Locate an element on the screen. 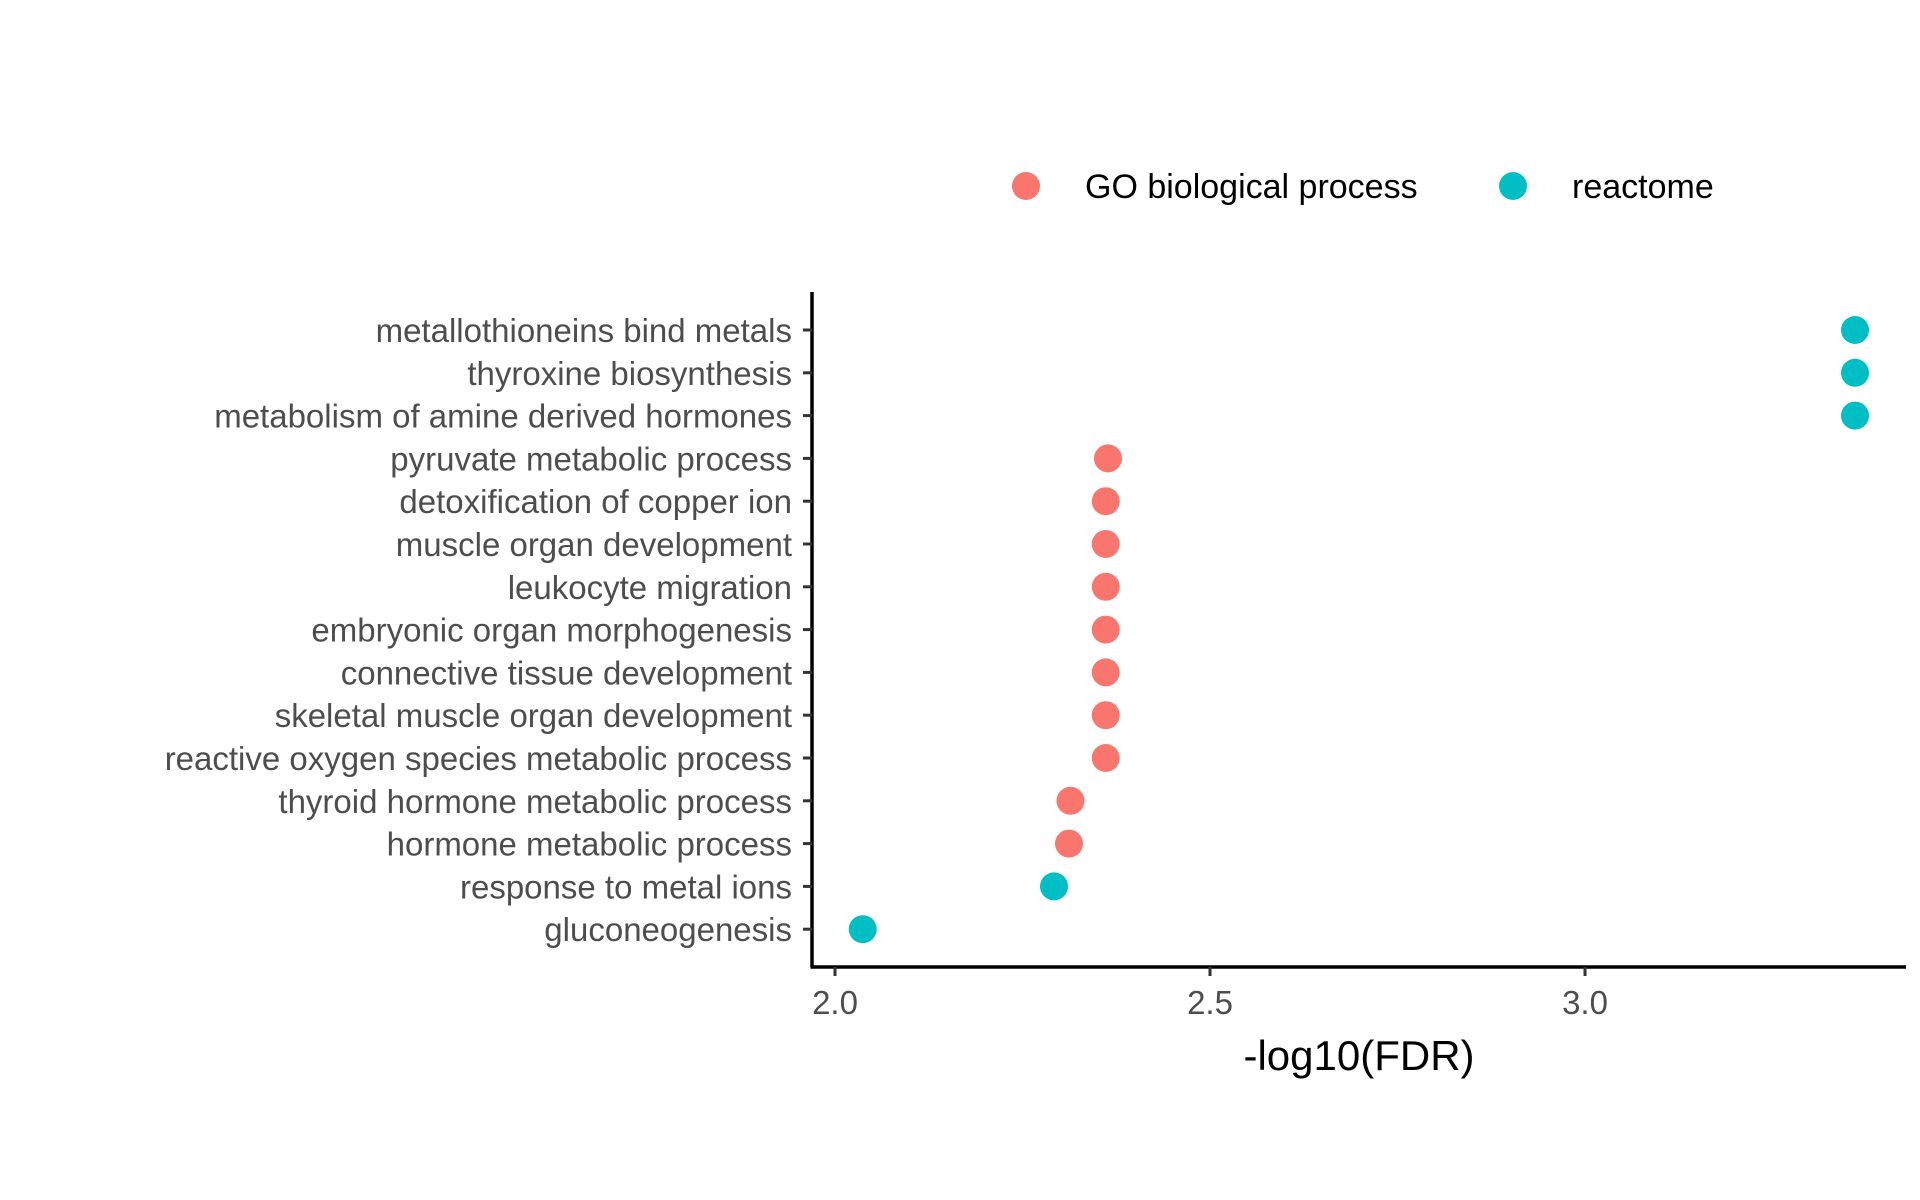 The image size is (1920, 1200). y-tick-label-skeletal-muscle-organ-development: skeletal muscle organ development is located at coordinates (533, 715).